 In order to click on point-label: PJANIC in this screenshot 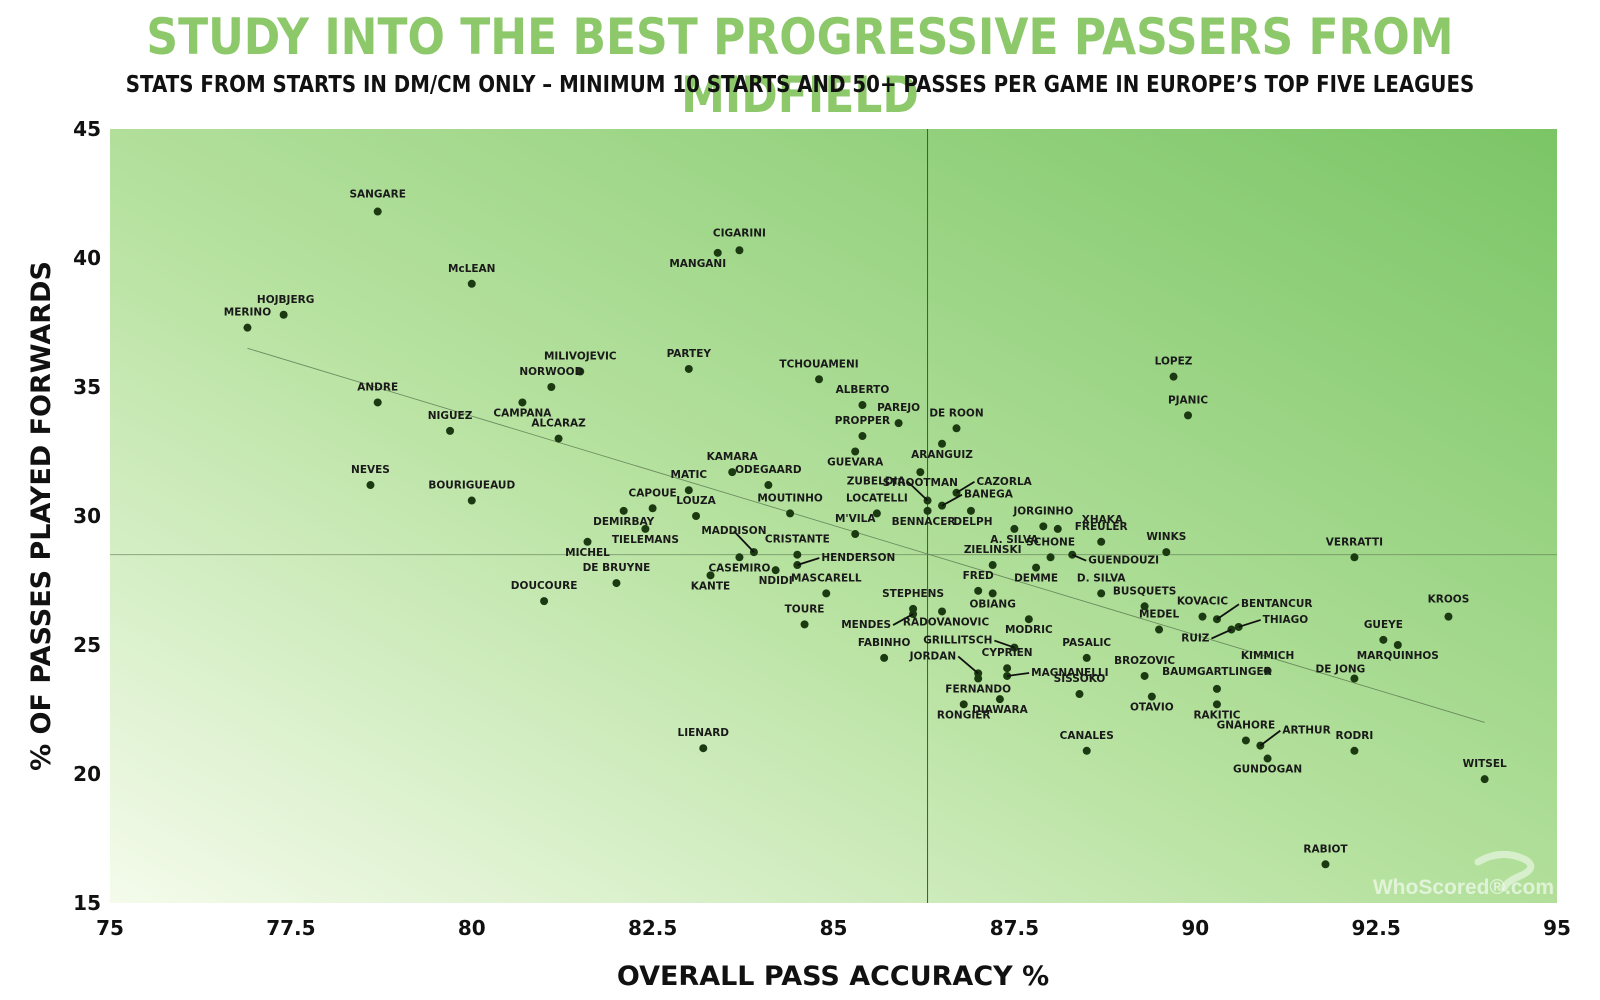, I will do `click(1188, 400)`.